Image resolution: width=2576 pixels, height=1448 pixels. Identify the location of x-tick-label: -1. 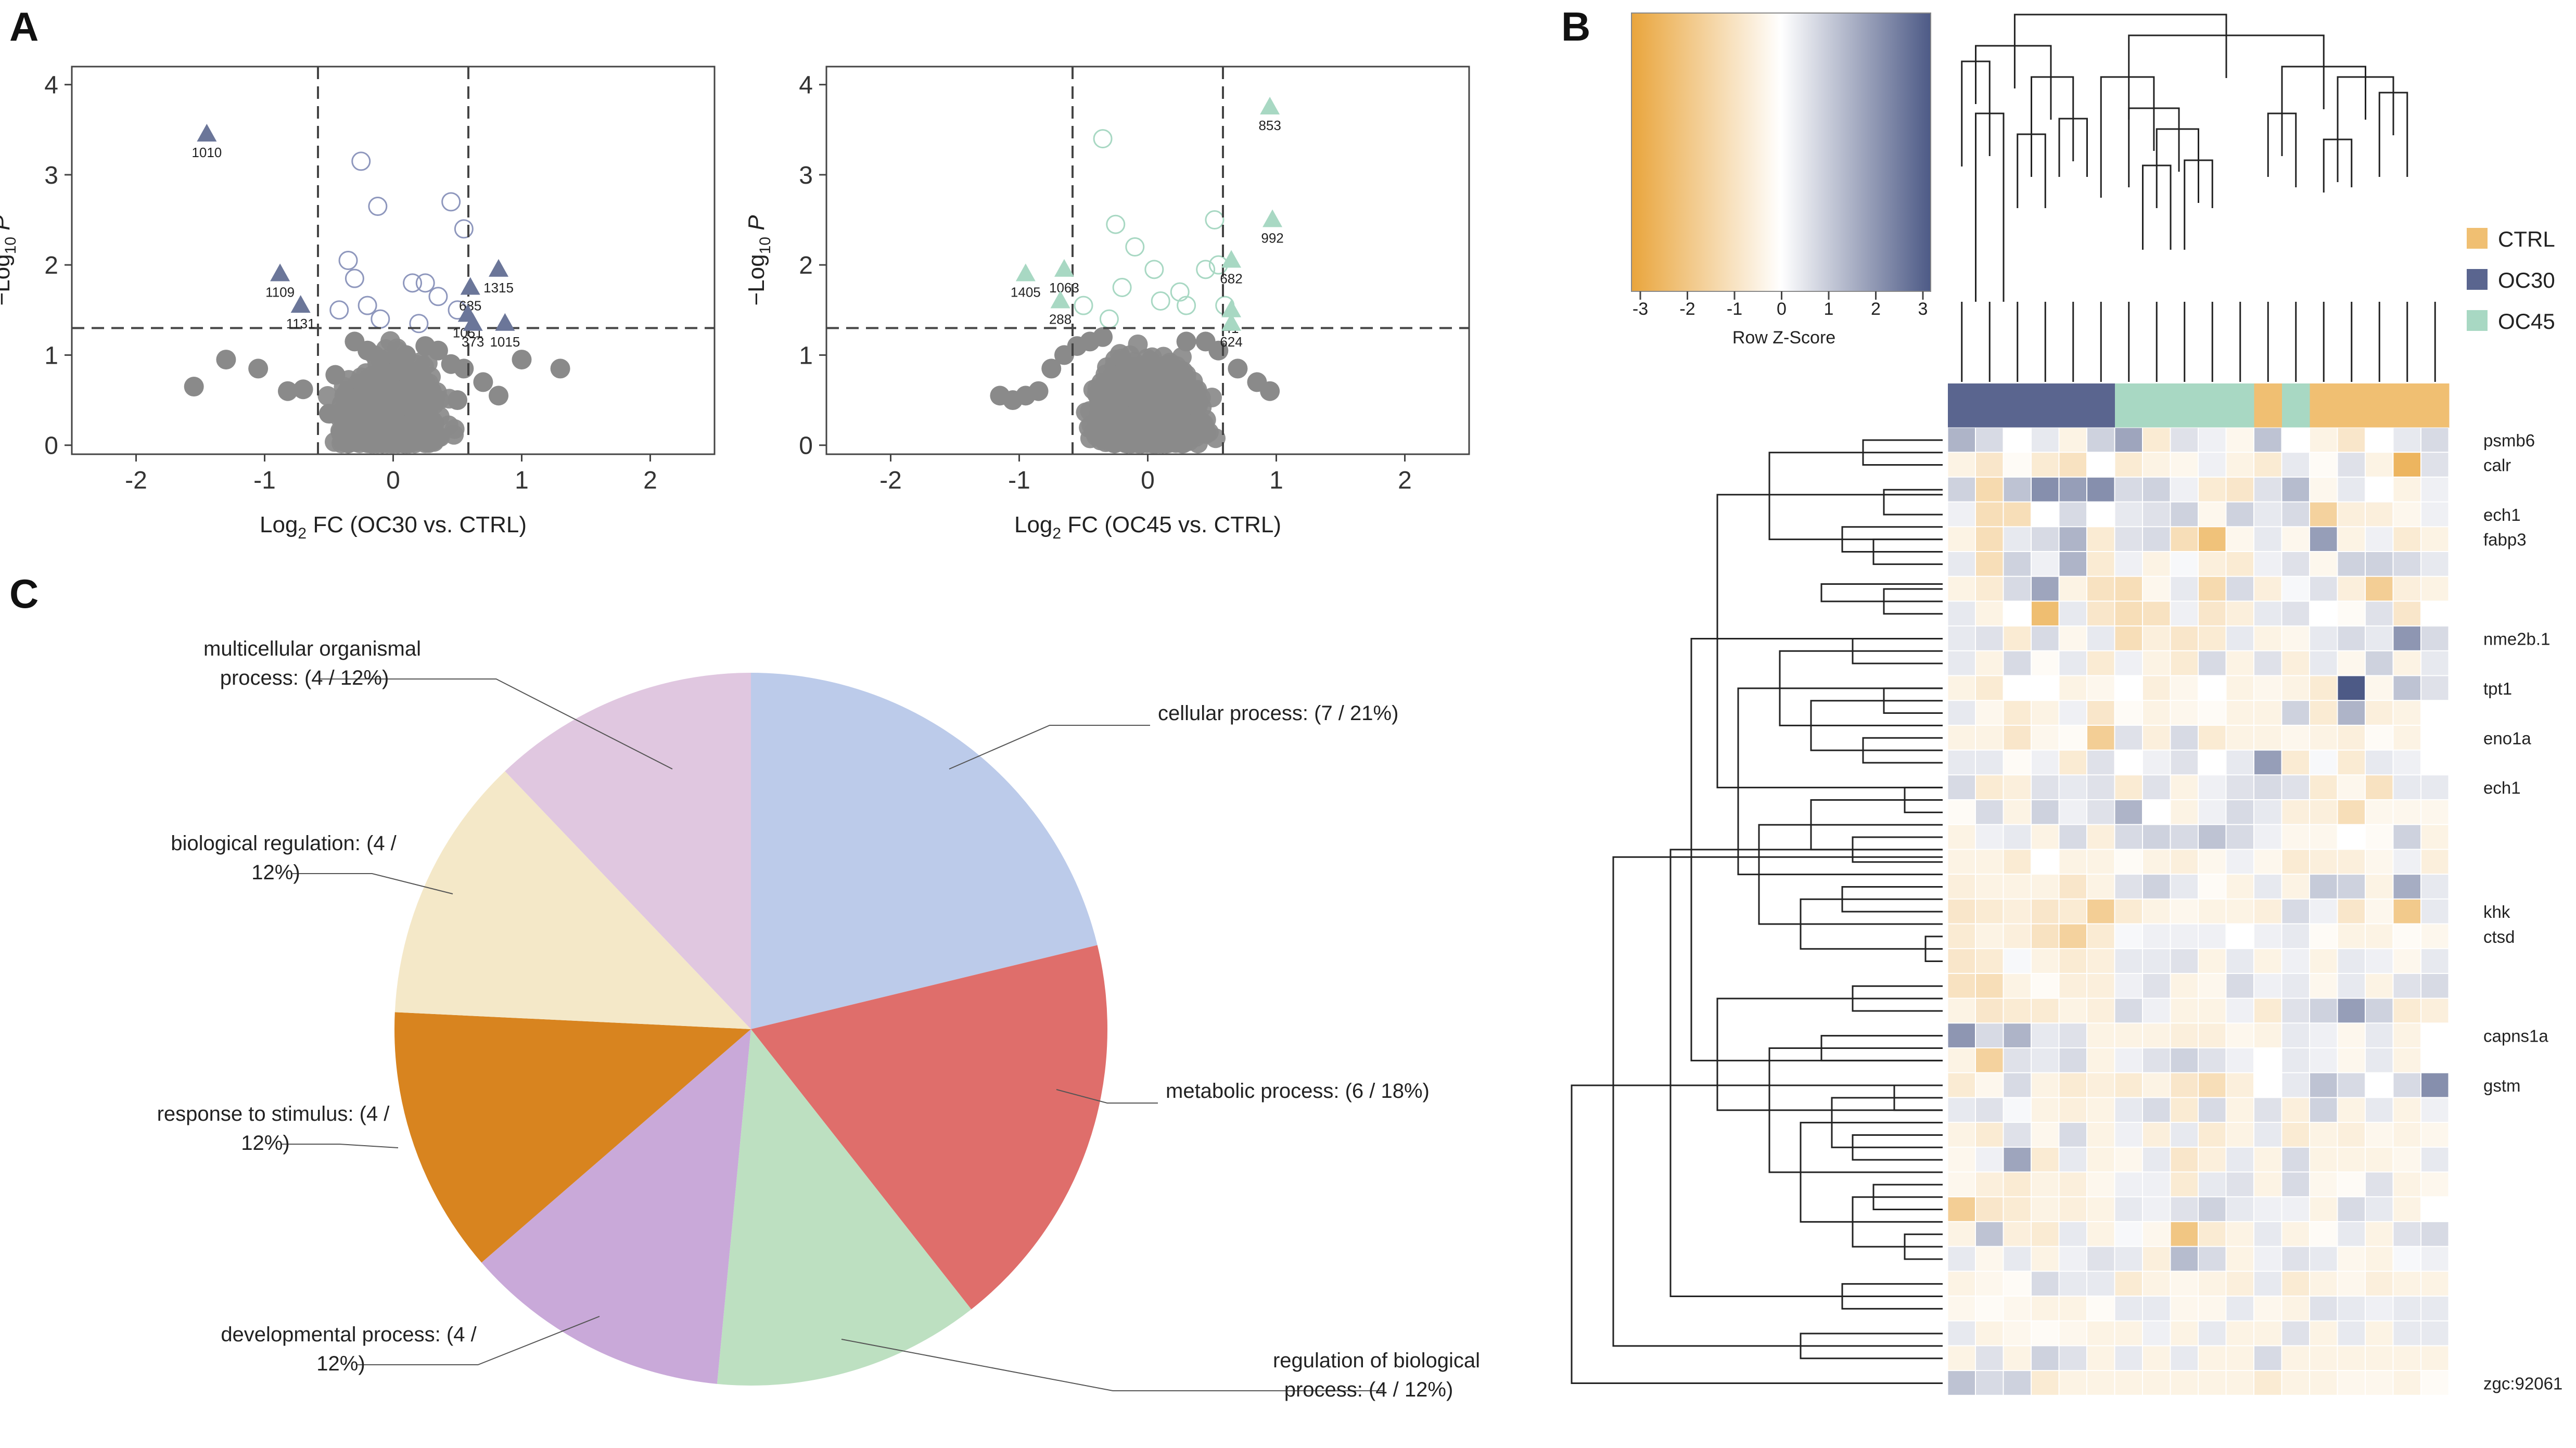
(1019, 480).